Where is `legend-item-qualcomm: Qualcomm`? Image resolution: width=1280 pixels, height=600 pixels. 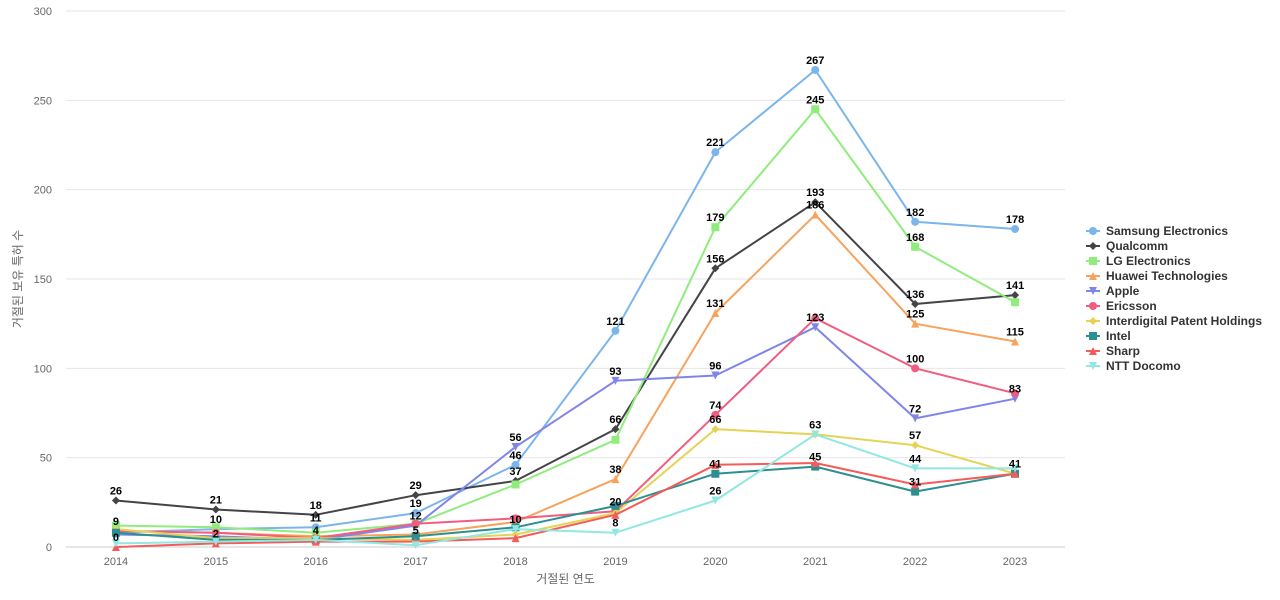 legend-item-qualcomm: Qualcomm is located at coordinates (1127, 246).